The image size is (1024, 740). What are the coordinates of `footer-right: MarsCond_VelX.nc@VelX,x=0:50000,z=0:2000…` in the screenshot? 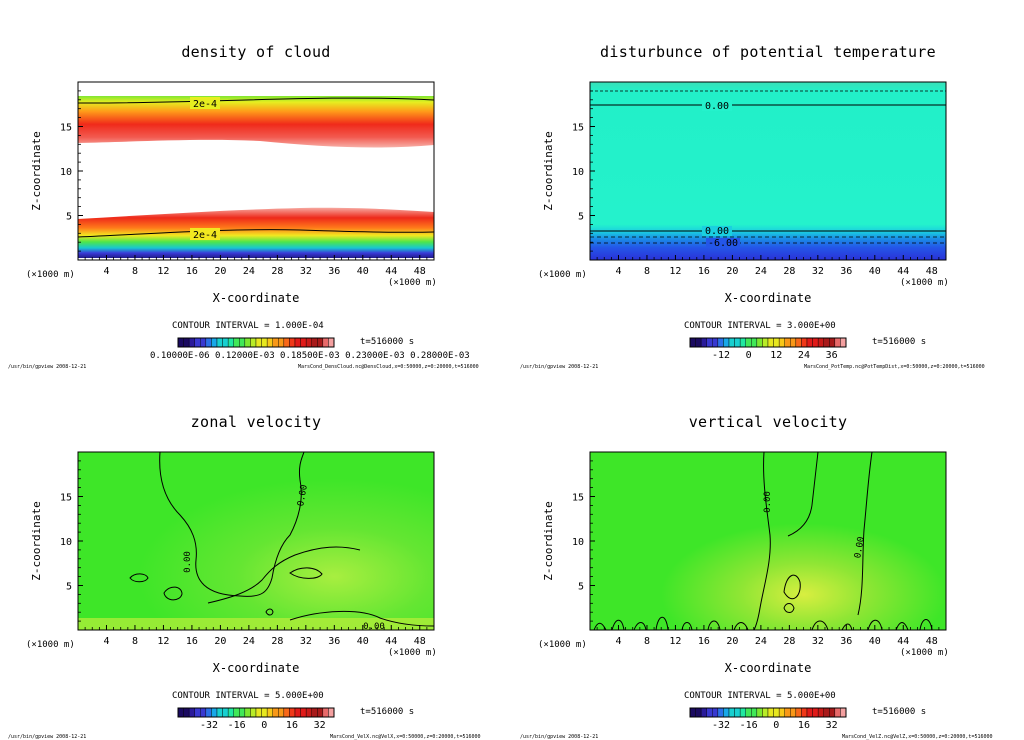 It's located at (405, 737).